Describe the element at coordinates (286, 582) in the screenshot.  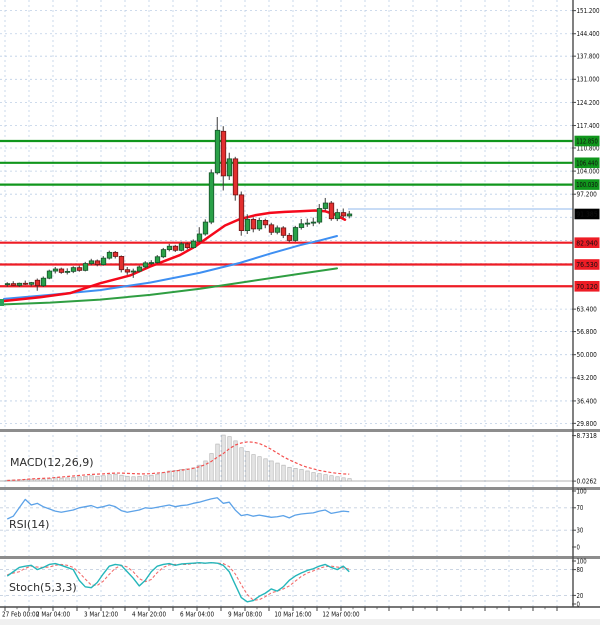
I see `stoch-panel` at that location.